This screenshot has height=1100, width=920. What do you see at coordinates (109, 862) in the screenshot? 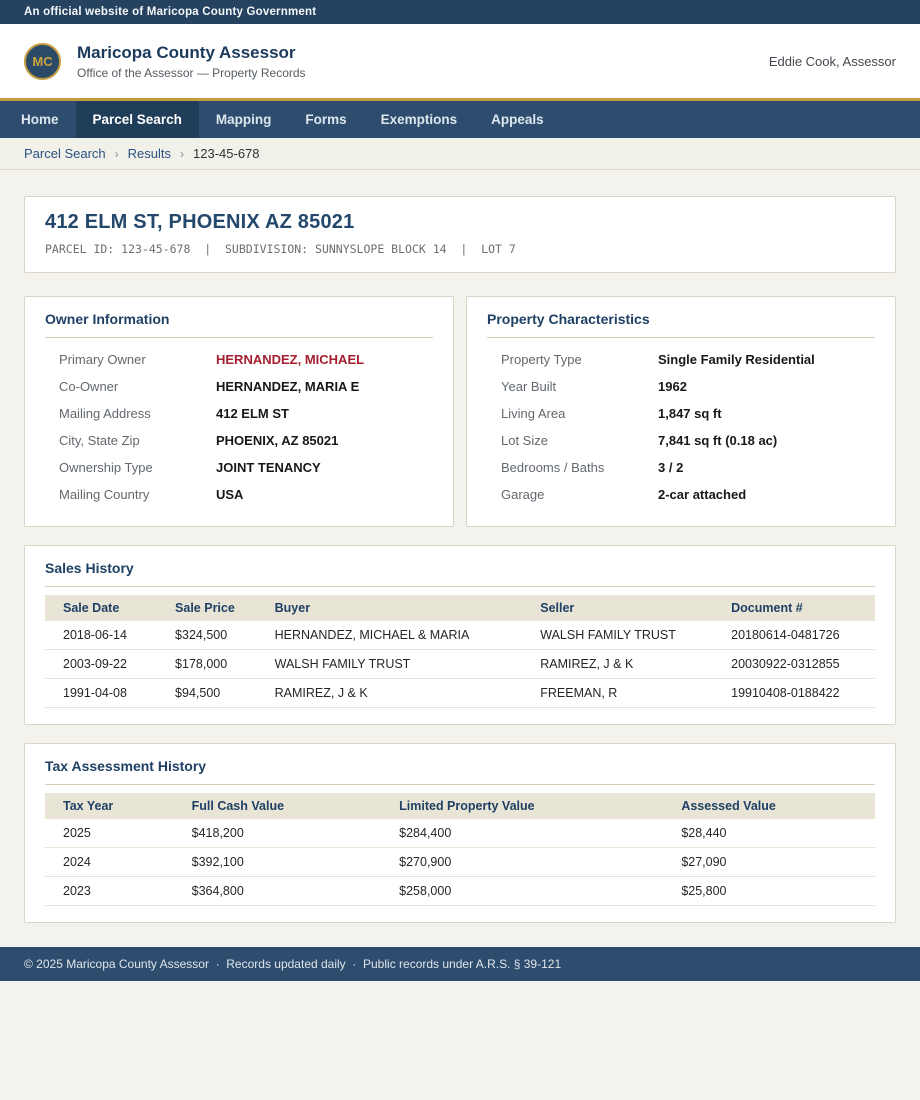
I see `cell-tax-year: 2024` at bounding box center [109, 862].